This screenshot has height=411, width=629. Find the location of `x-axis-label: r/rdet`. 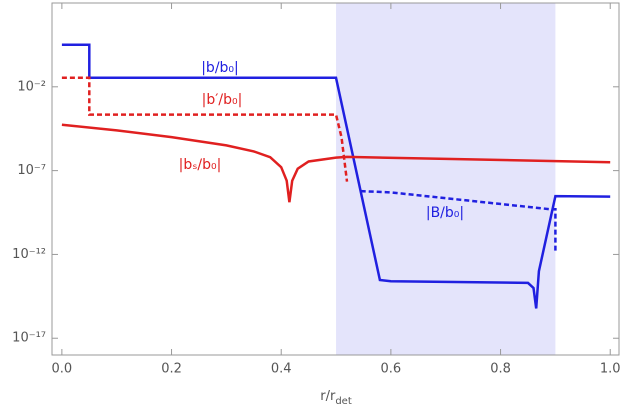

x-axis-label: r/rdet is located at coordinates (336, 398).